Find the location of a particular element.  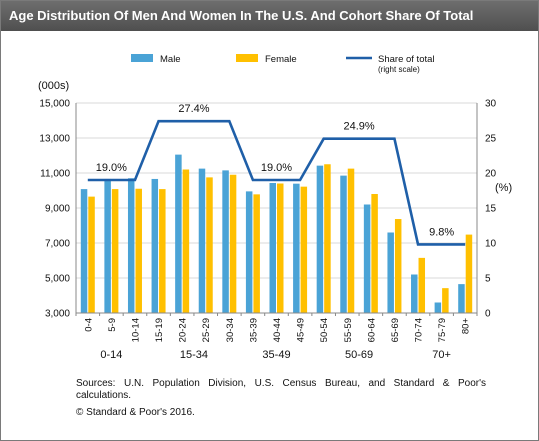

age-group-label: 50-69 is located at coordinates (359, 355).